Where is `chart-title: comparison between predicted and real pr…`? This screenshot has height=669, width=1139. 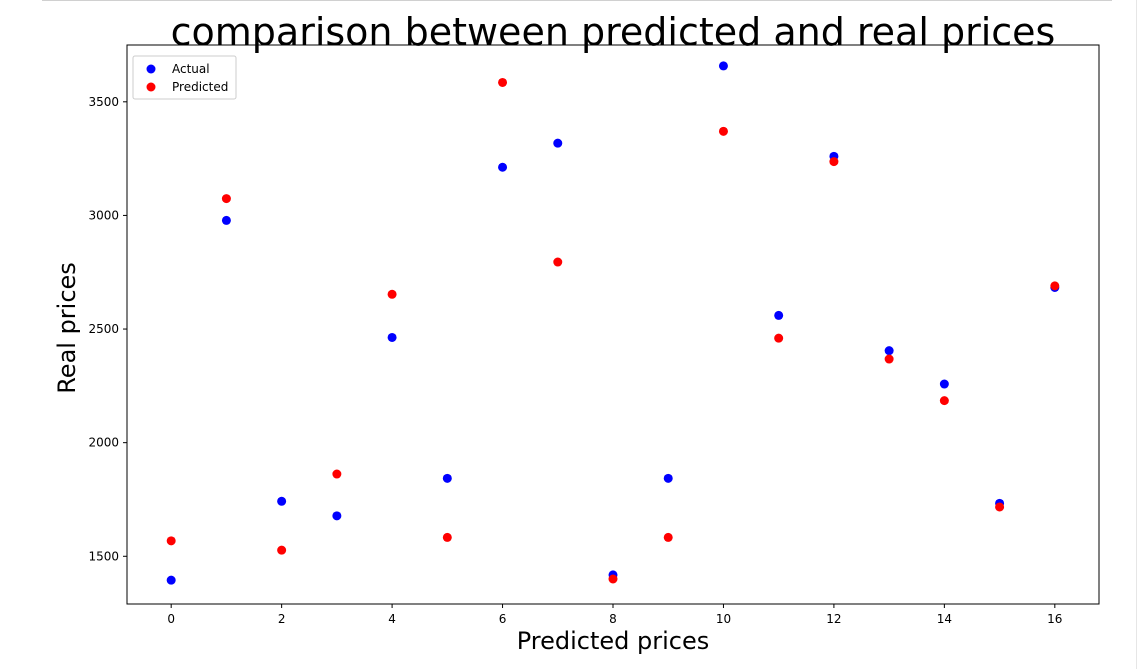 chart-title: comparison between predicted and real pr… is located at coordinates (613, 32).